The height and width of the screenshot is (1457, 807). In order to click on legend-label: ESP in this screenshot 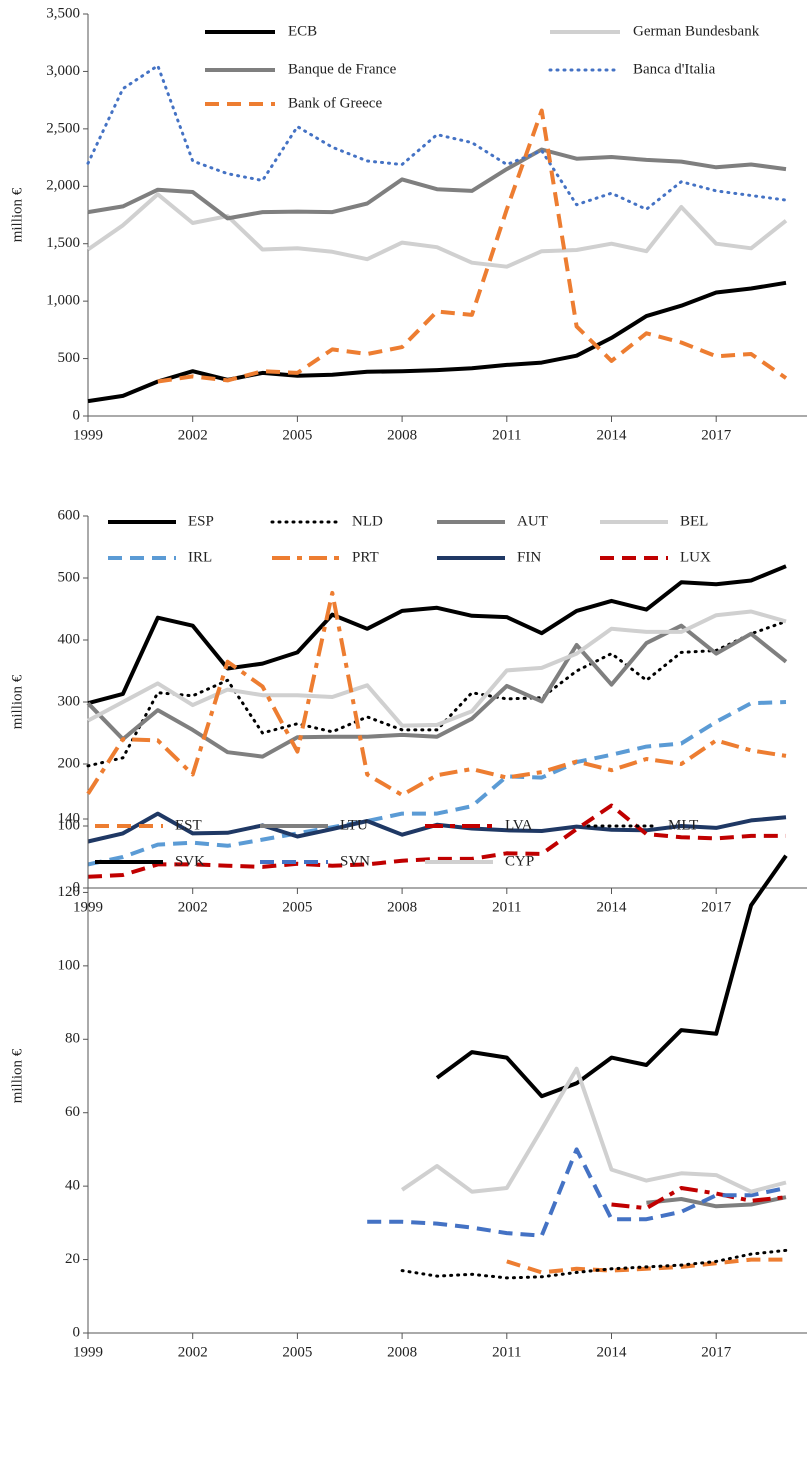, I will do `click(201, 521)`.